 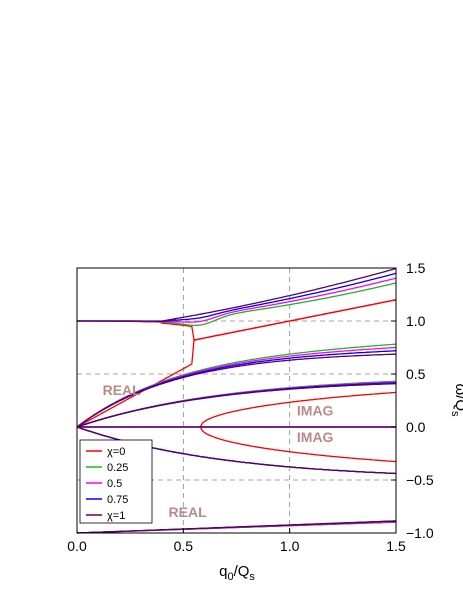 I want to click on legend-label: 0.75, so click(x=117, y=500).